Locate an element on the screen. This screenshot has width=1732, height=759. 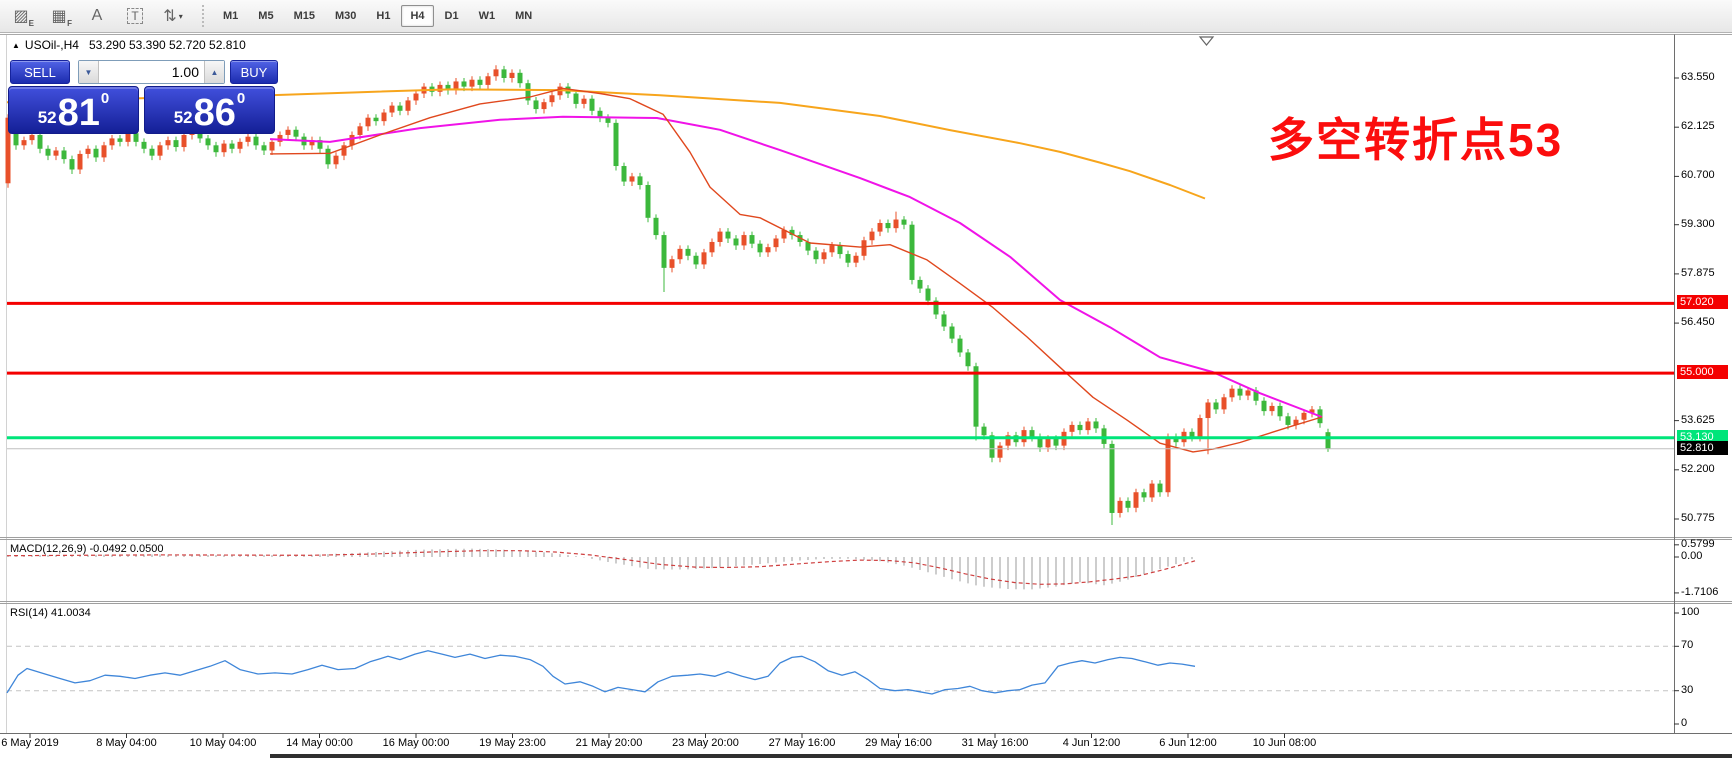
chart-shift-marker-icon is located at coordinates (1206, 41).